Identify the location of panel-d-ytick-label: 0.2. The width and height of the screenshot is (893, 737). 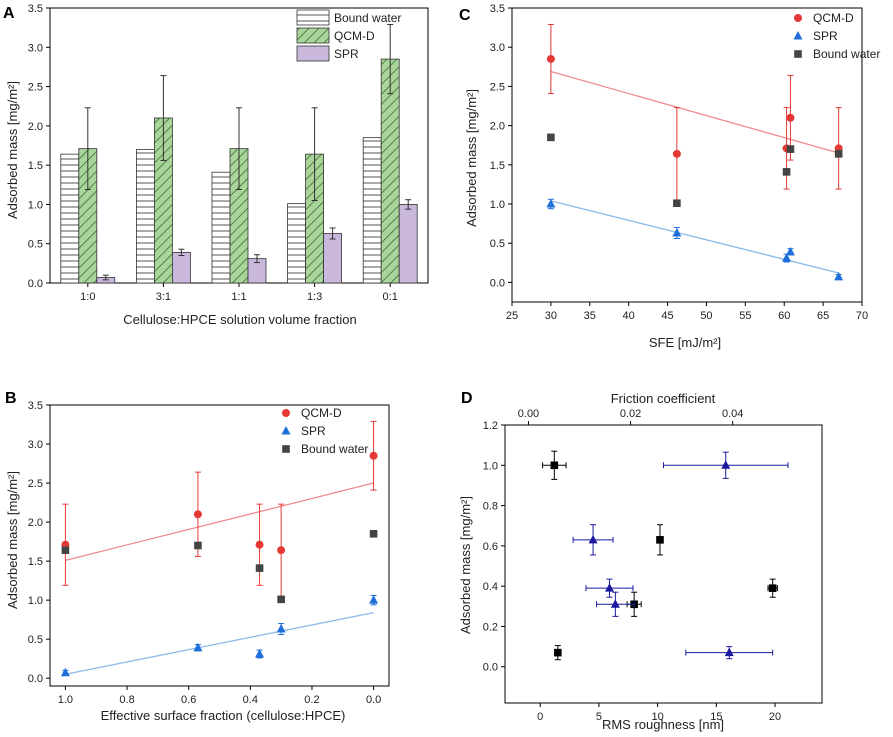
(490, 627).